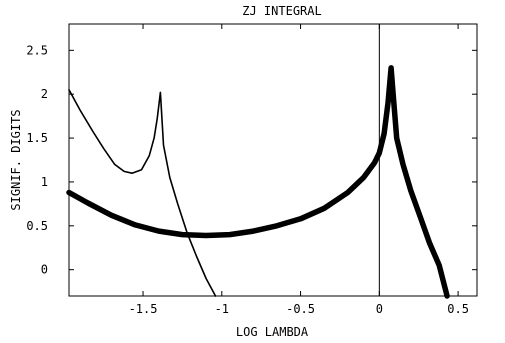  I want to click on x-tick-label: -1.5, so click(143, 309).